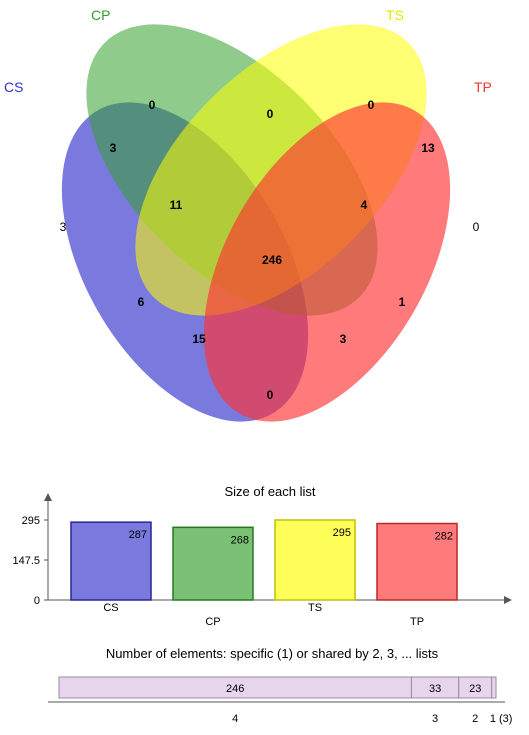 This screenshot has width=529, height=735. I want to click on venn-count-cp-ts-tp: 4, so click(364, 205).